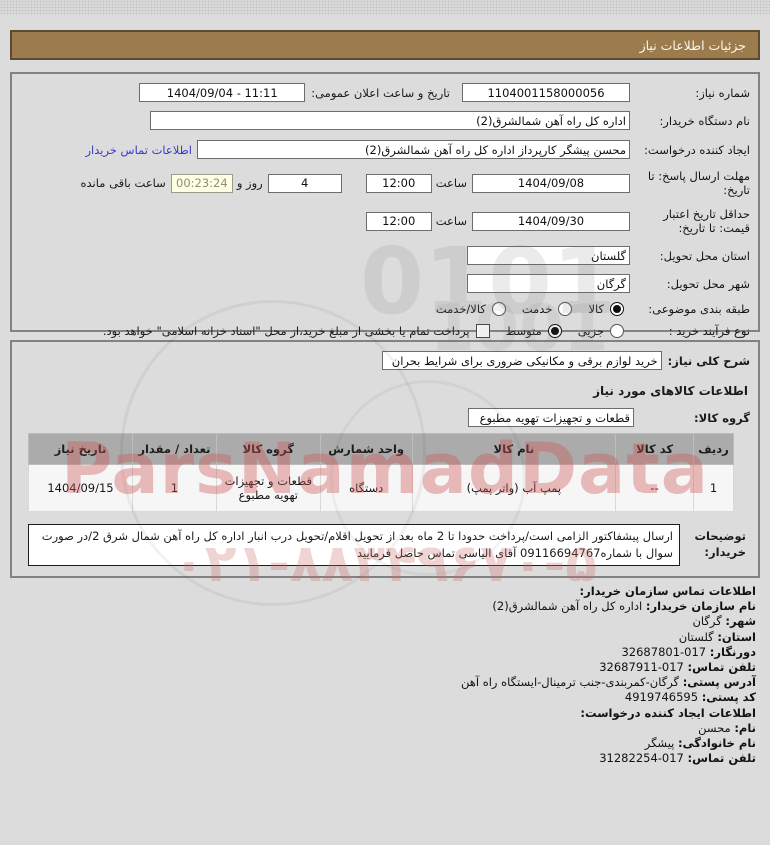 The image size is (770, 845). I want to click on radio-partial, so click(617, 331).